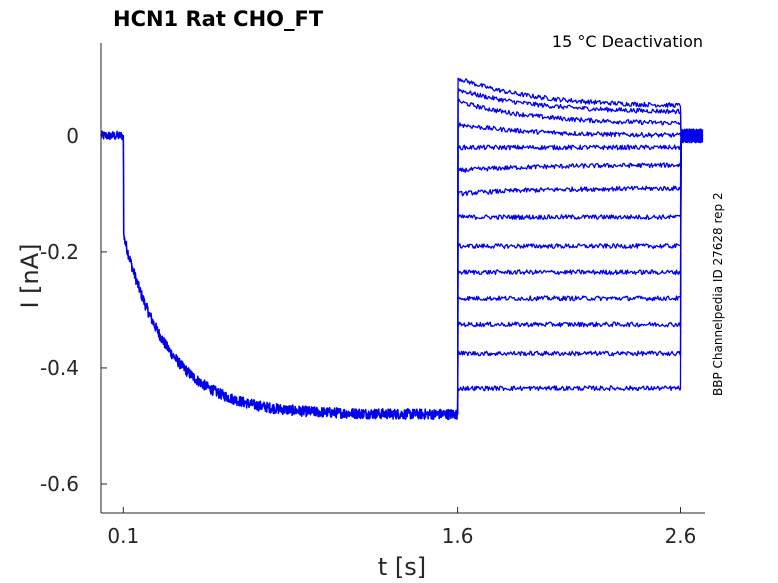 The height and width of the screenshot is (583, 778). What do you see at coordinates (59, 484) in the screenshot?
I see `y-tick-label-4: -0.6` at bounding box center [59, 484].